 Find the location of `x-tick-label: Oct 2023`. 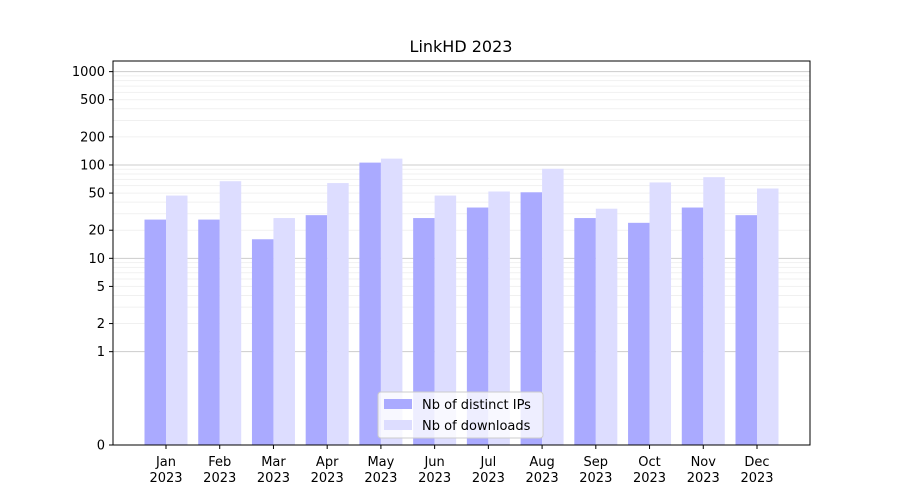

x-tick-label: Oct 2023 is located at coordinates (649, 470).